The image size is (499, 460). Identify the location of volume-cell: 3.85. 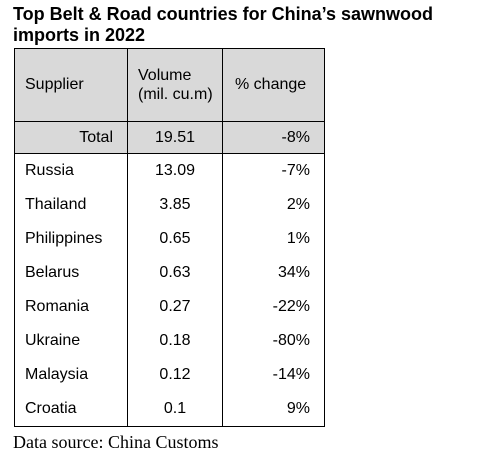
(175, 205).